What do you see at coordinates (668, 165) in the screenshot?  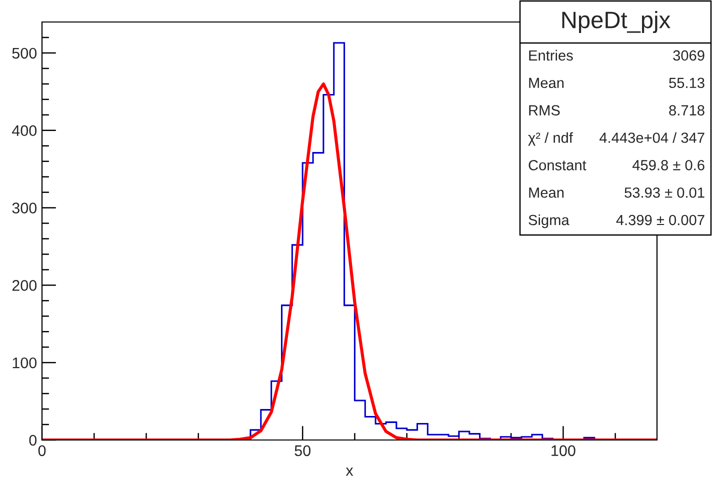 I see `annotation: 459.8 ± 0.6` at bounding box center [668, 165].